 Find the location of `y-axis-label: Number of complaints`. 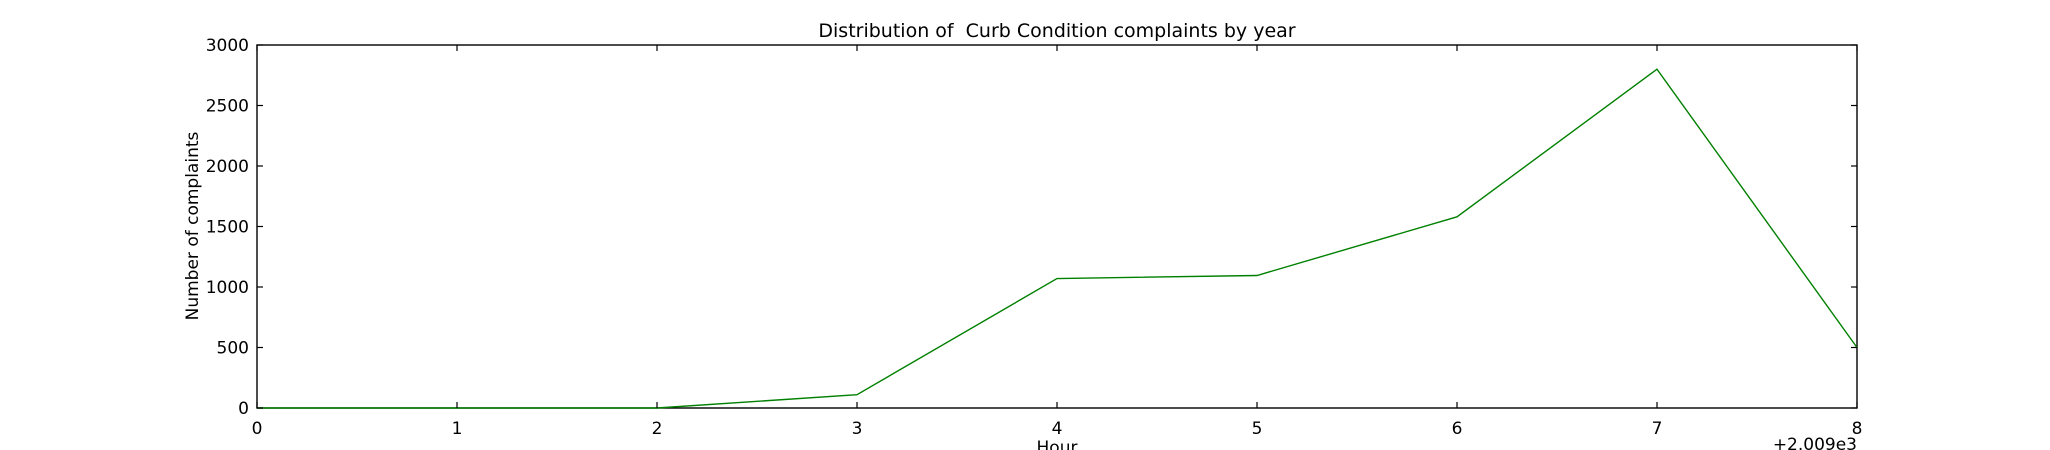

y-axis-label: Number of complaints is located at coordinates (193, 225).